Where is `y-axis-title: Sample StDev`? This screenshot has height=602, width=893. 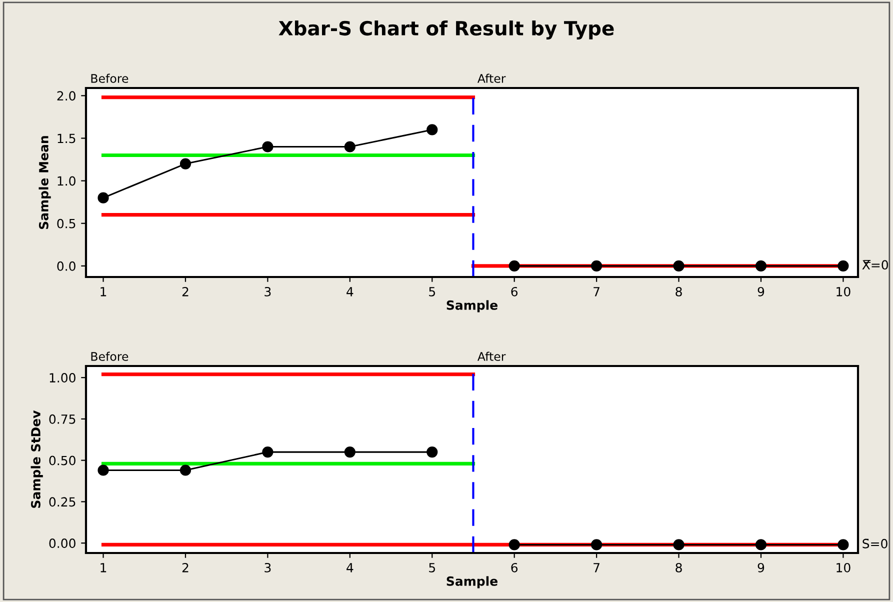
y-axis-title: Sample StDev is located at coordinates (36, 459).